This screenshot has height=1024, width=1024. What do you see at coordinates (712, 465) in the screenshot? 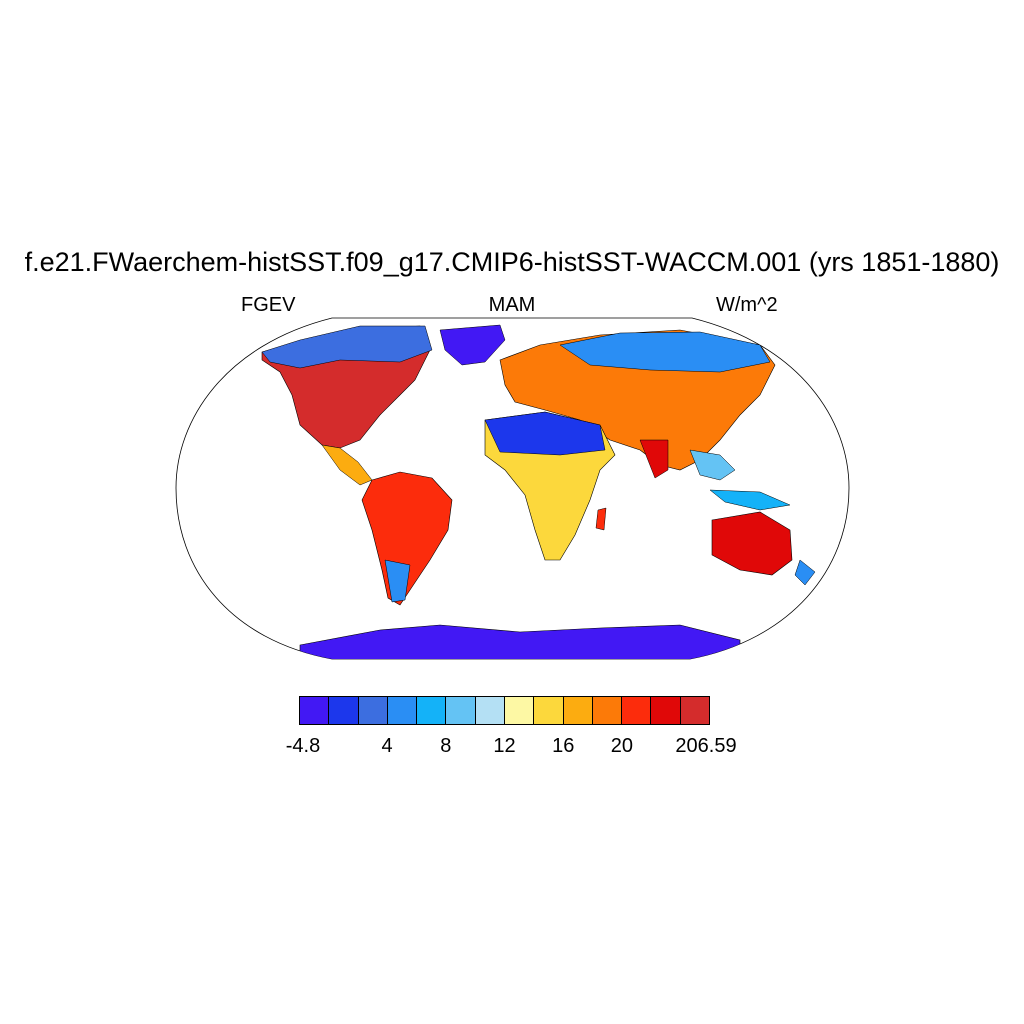
I see `land-southeast-asia` at bounding box center [712, 465].